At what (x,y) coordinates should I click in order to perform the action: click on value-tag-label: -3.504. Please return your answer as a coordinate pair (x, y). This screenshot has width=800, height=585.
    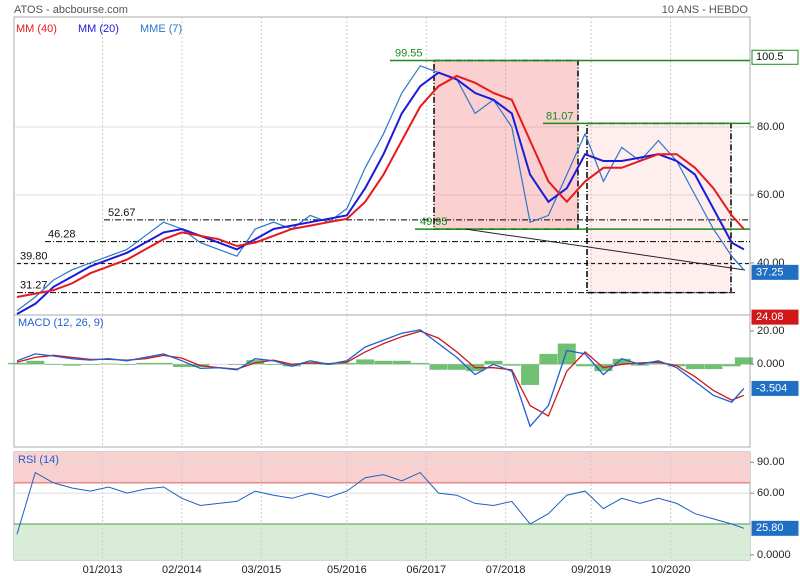
    Looking at the image, I should click on (771, 388).